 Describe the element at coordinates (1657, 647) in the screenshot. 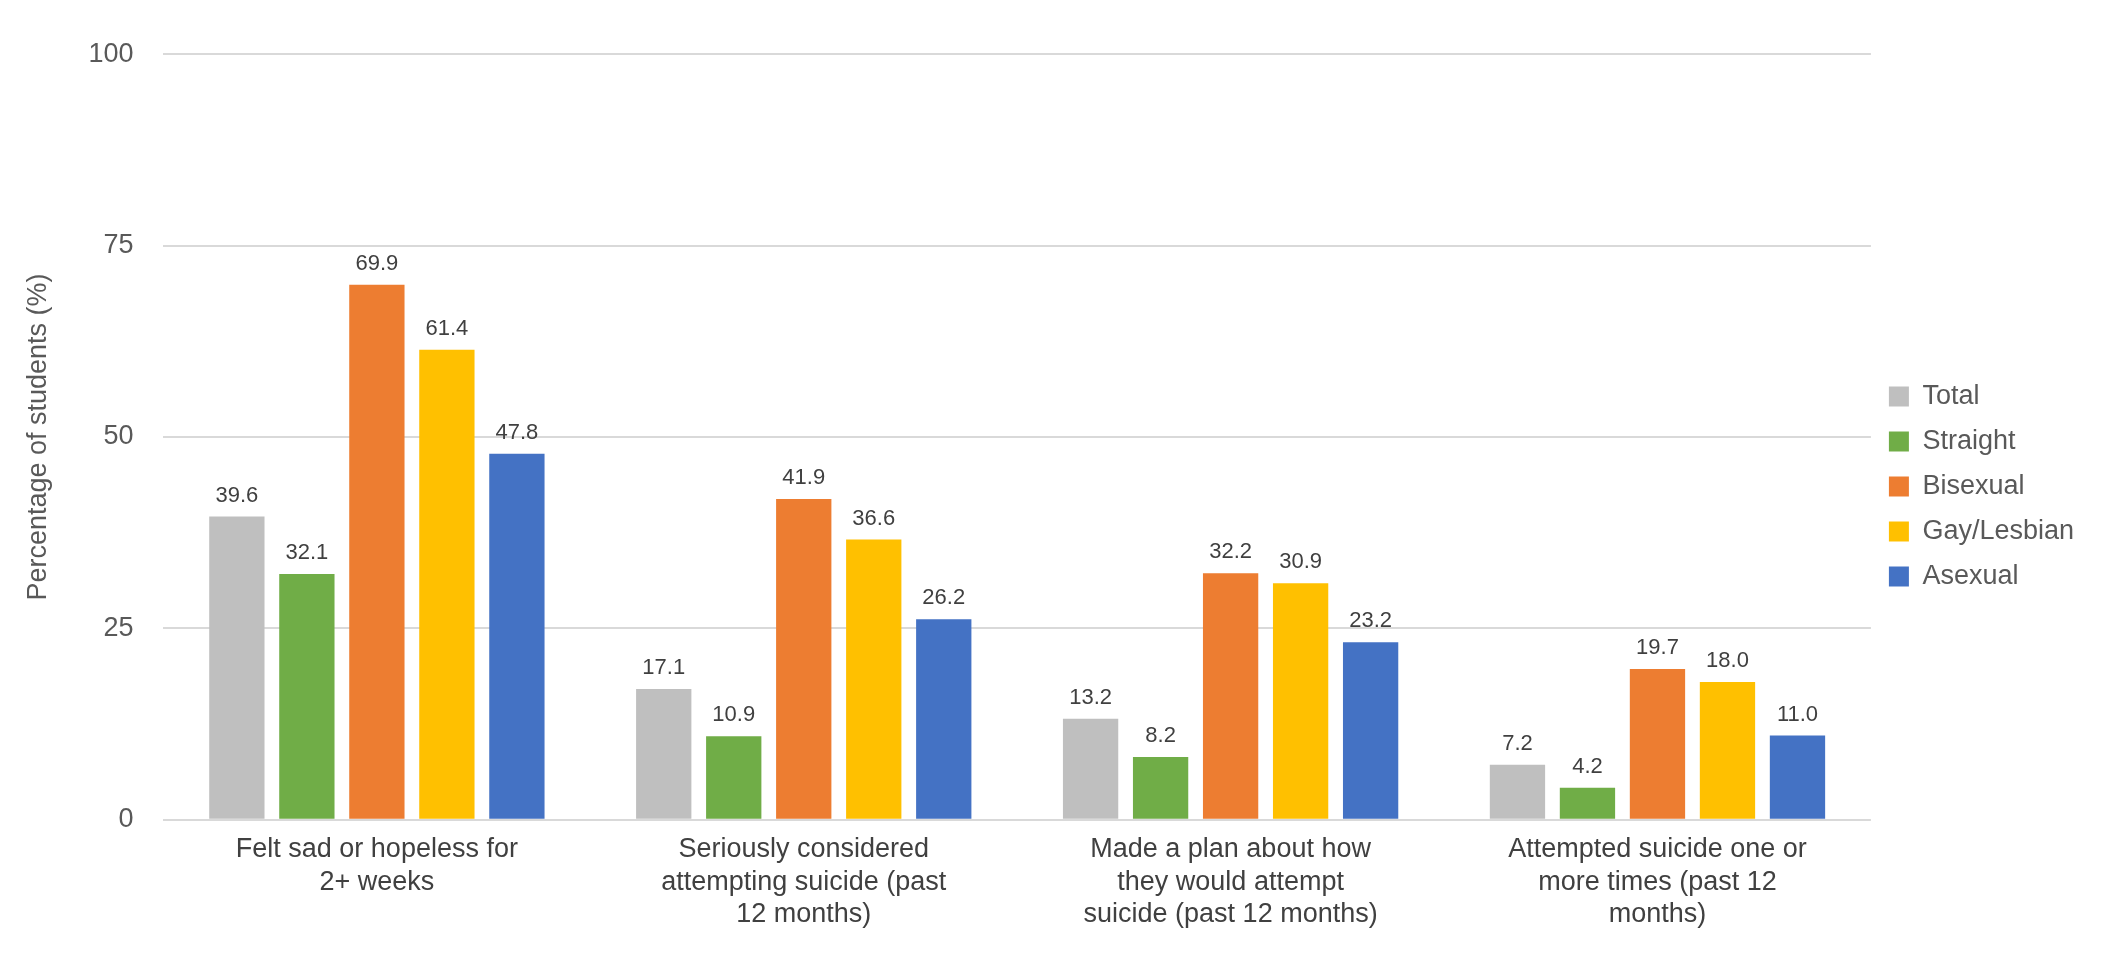

I see `data-label: 19.7` at that location.